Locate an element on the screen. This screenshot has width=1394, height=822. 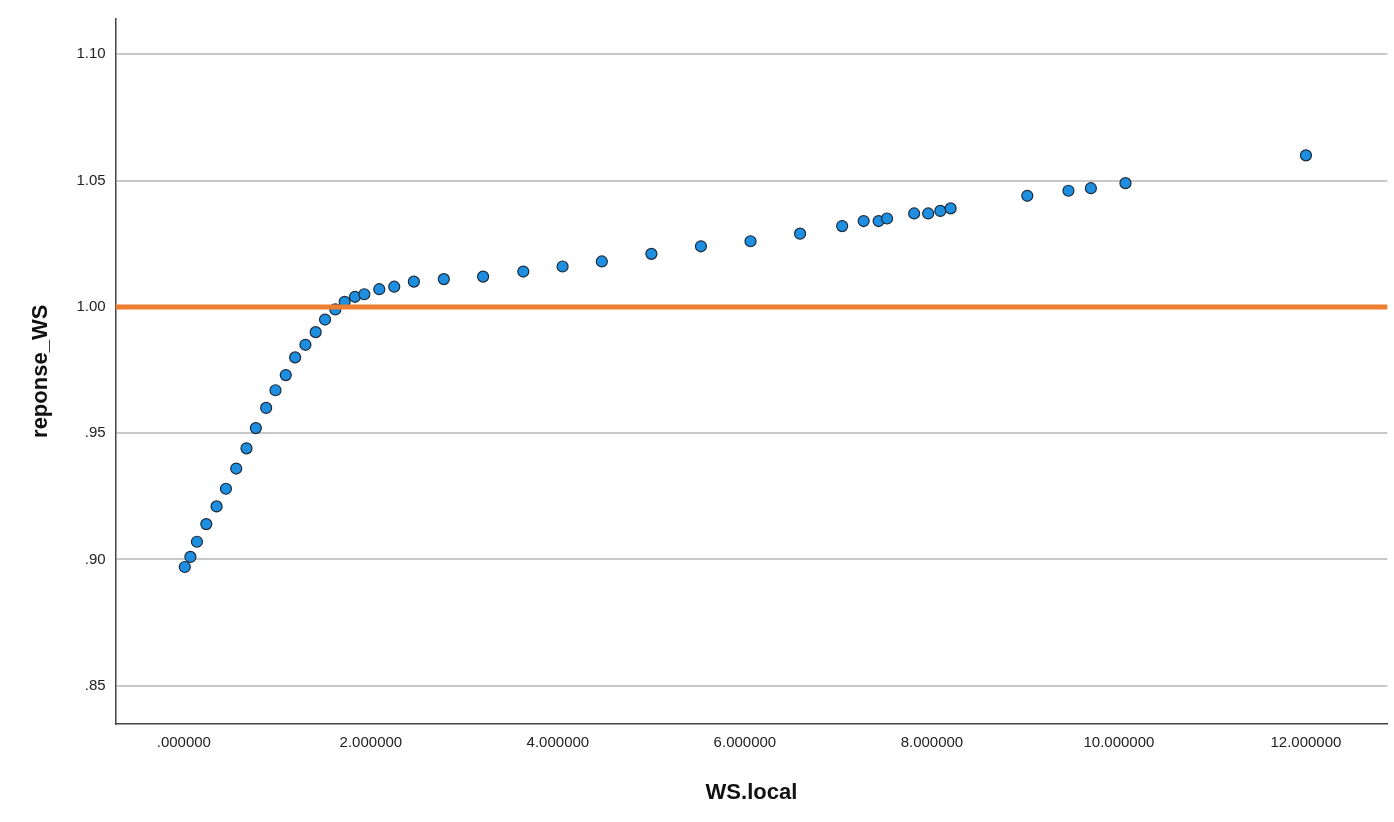
x-tick-label: 6.000000 is located at coordinates (745, 741).